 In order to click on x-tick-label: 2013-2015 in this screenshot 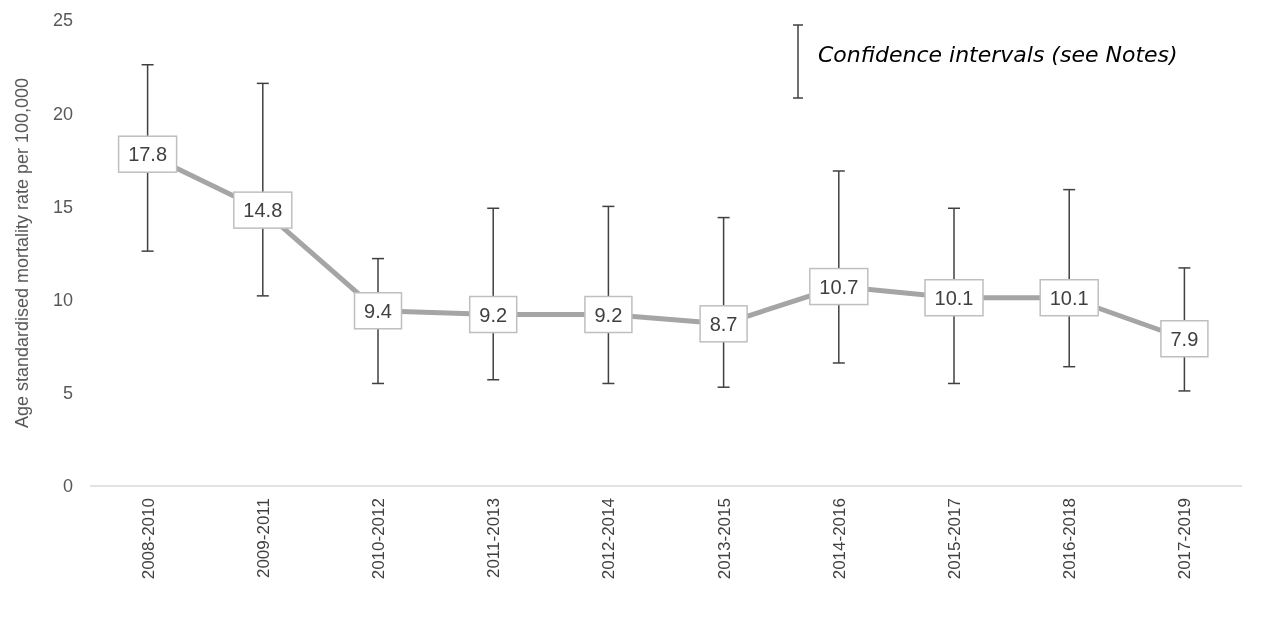, I will do `click(724, 539)`.